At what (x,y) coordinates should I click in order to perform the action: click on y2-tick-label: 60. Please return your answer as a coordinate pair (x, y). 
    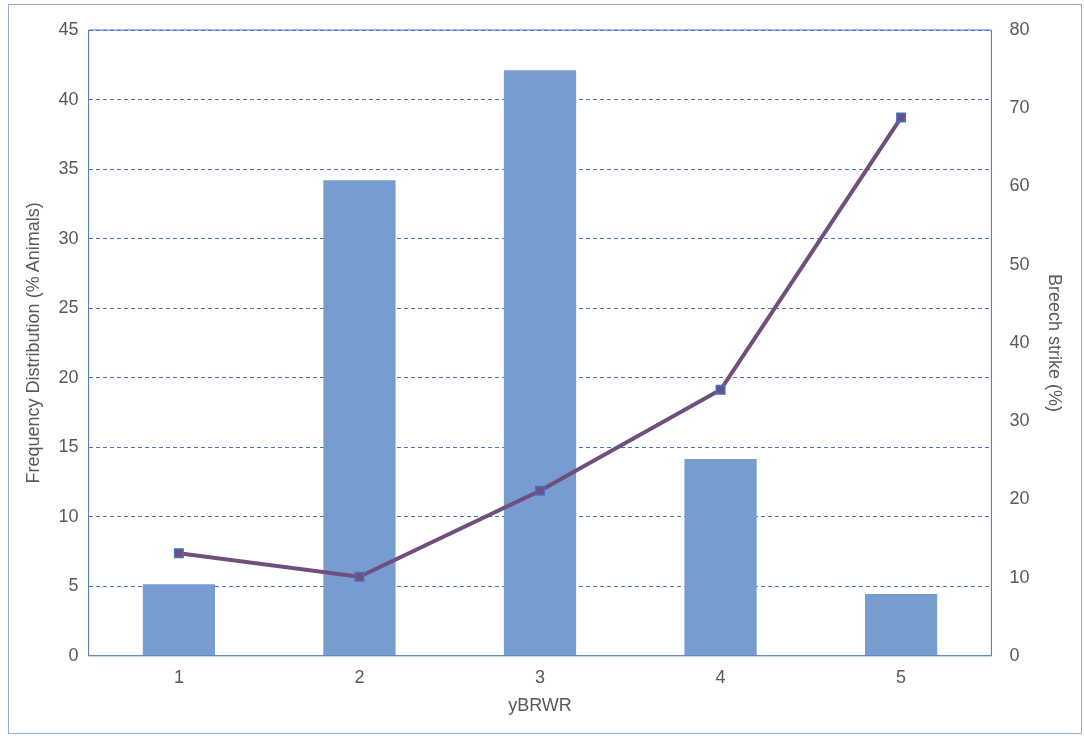
    Looking at the image, I should click on (1019, 185).